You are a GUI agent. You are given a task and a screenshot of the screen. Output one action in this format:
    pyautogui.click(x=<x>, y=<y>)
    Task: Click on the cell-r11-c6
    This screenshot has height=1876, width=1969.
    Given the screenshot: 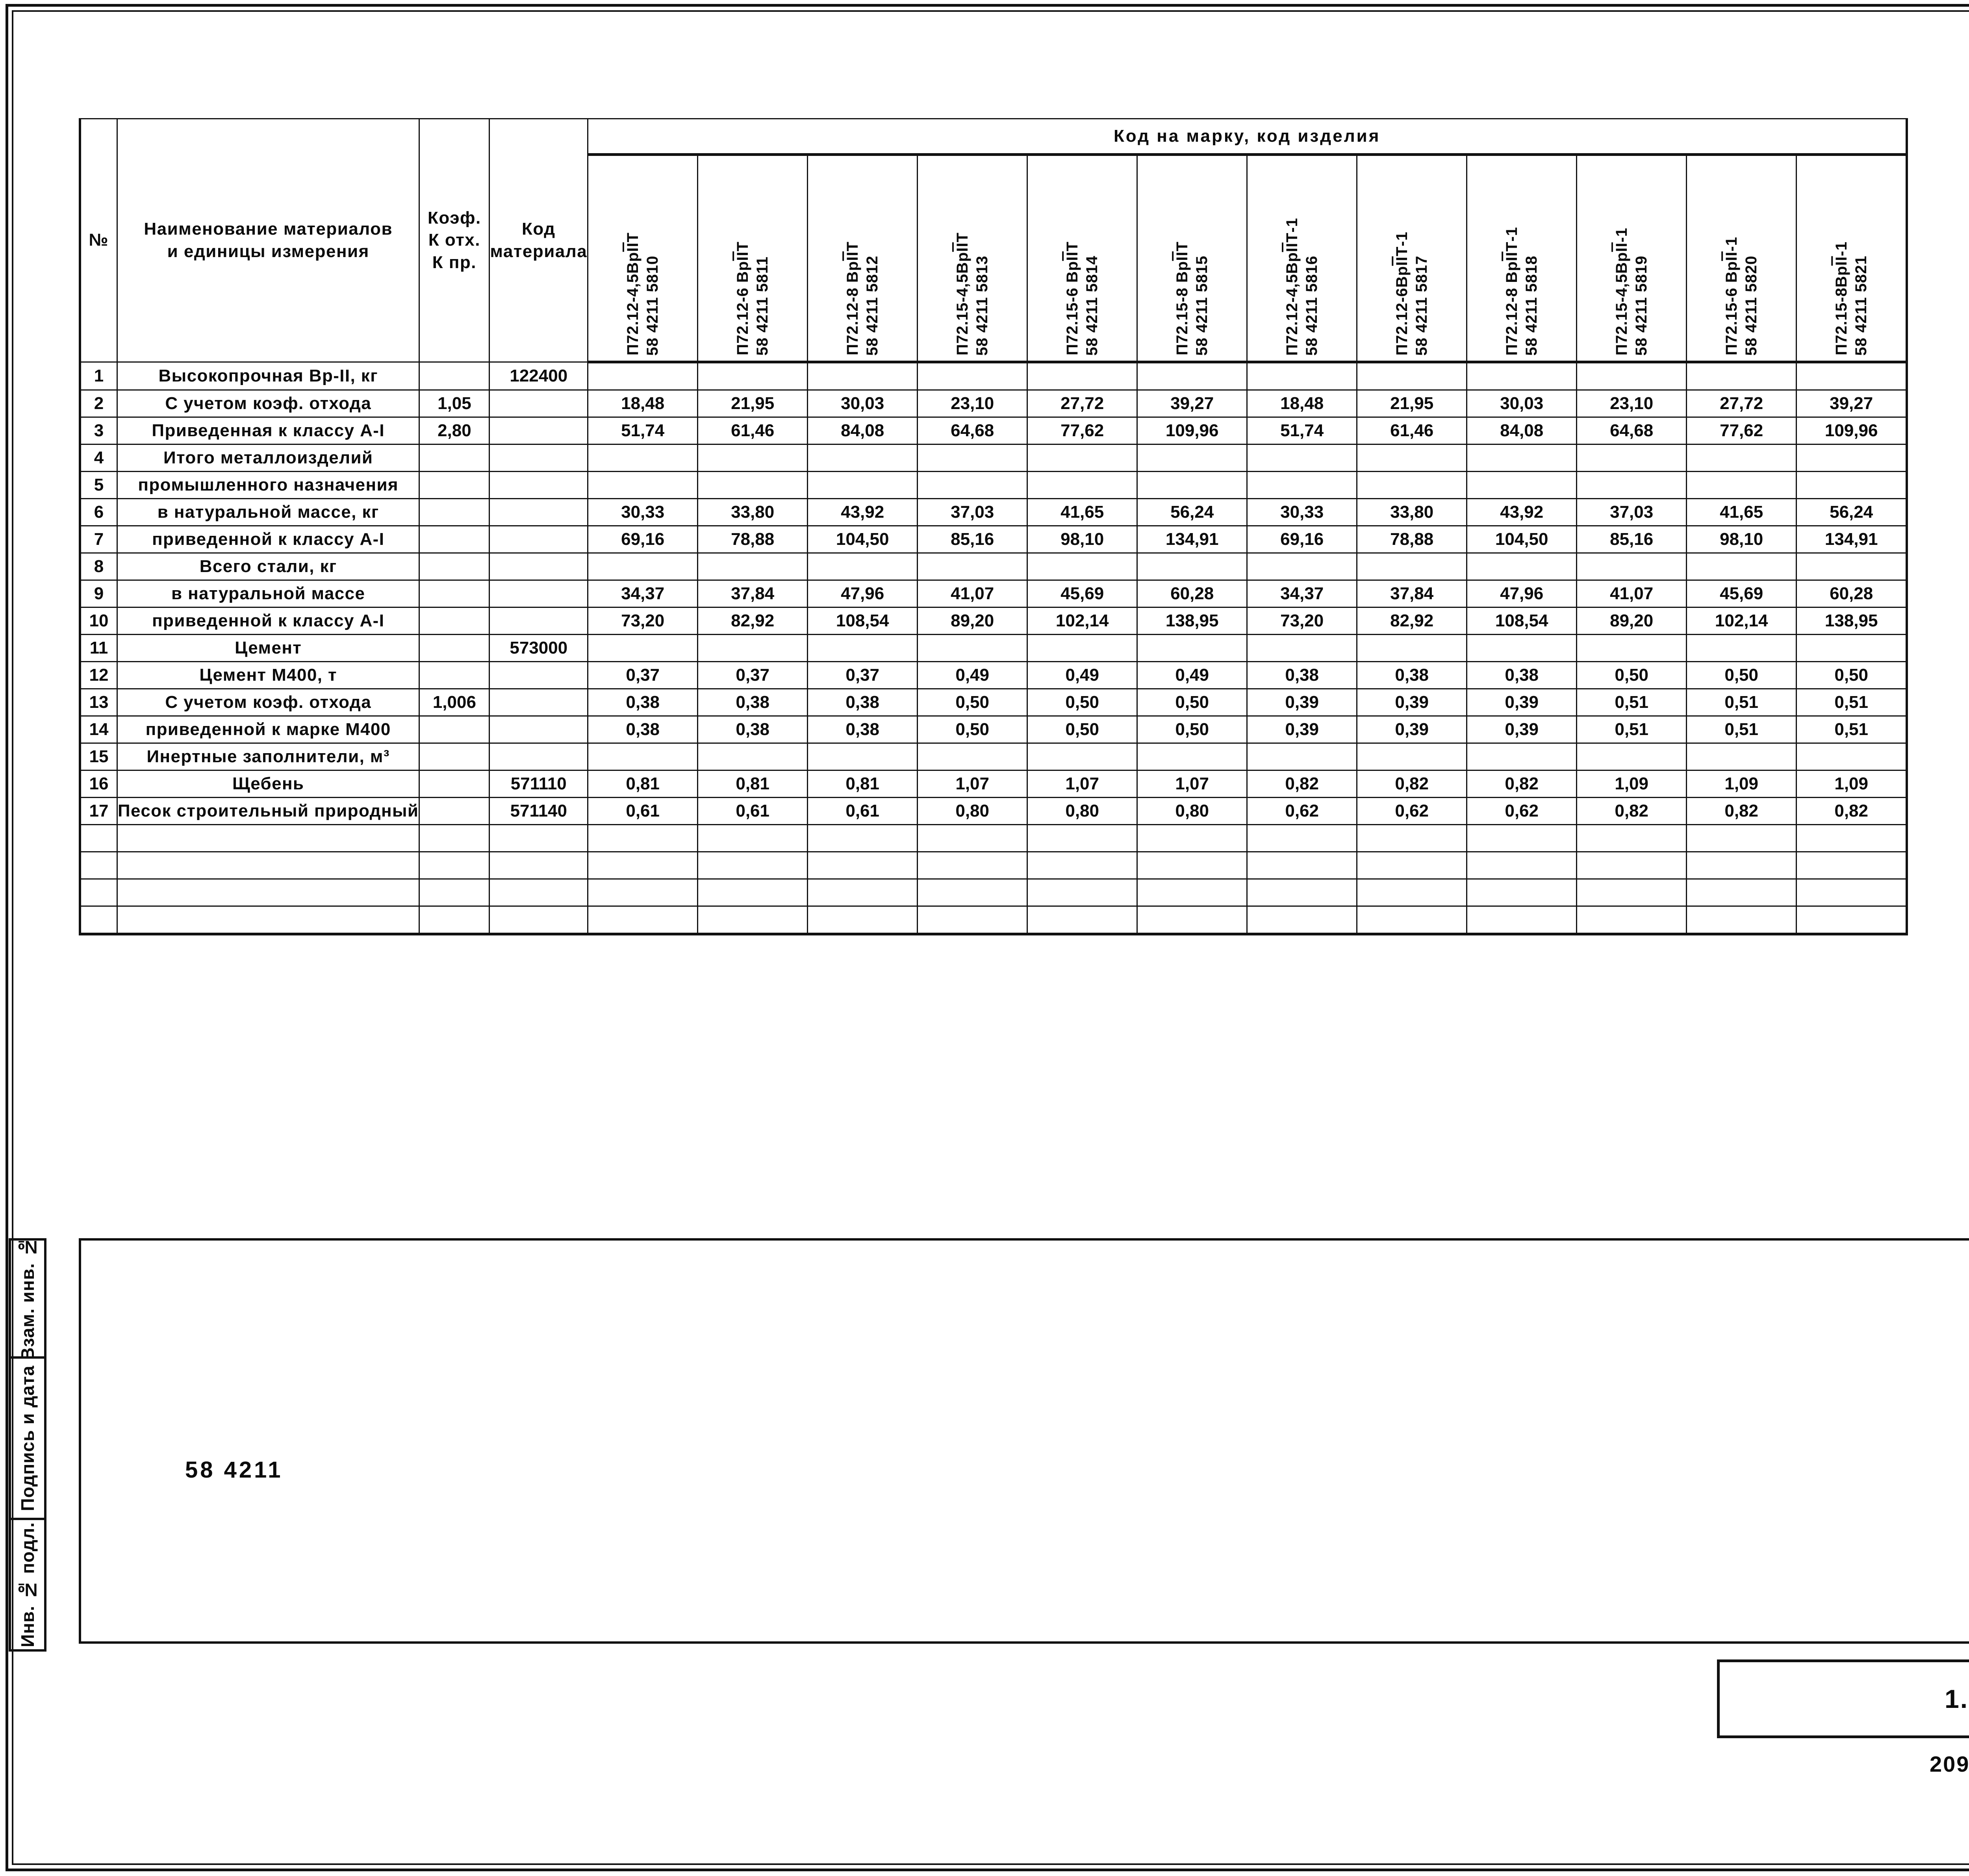 What is the action you would take?
    pyautogui.click(x=1192, y=648)
    